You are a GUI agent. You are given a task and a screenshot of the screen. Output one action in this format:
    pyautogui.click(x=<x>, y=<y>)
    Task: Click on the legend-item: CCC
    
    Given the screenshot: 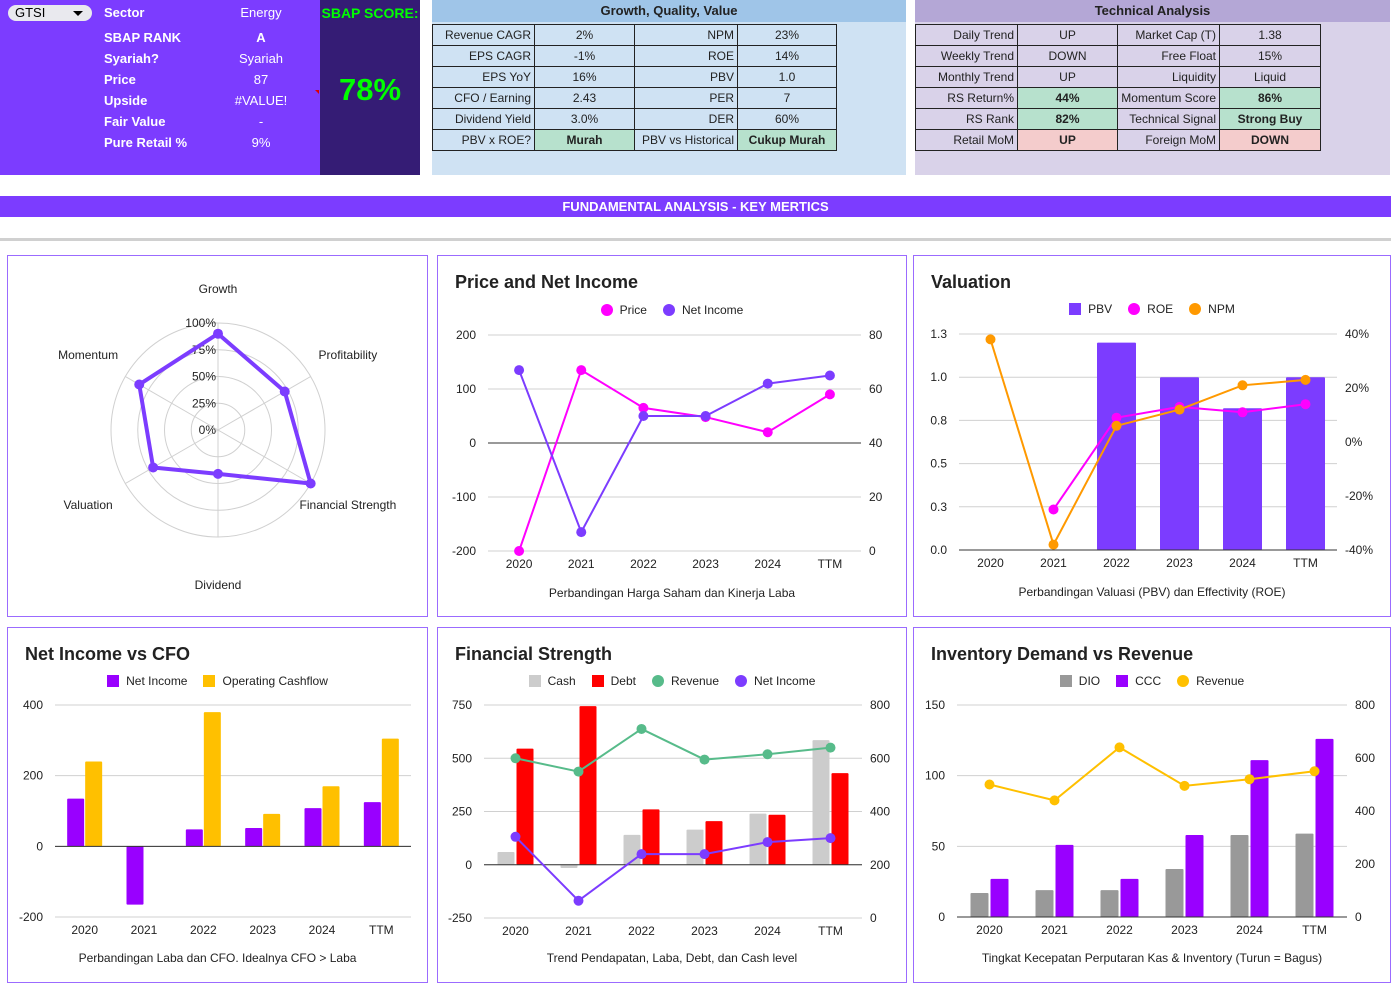 What is the action you would take?
    pyautogui.click(x=1138, y=681)
    